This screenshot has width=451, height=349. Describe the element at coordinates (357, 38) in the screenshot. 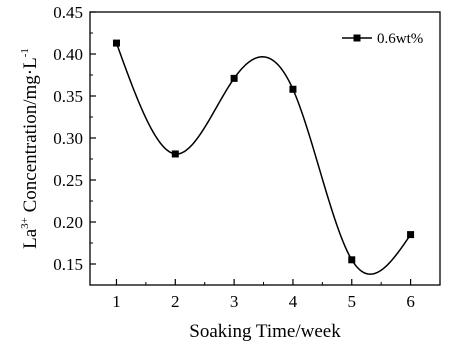

I see `legend-marker` at that location.